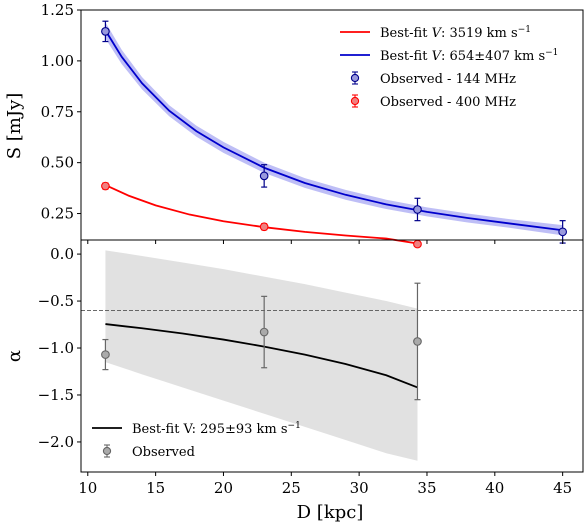  What do you see at coordinates (57, 10) in the screenshot?
I see `y-tick-label: 1.25` at bounding box center [57, 10].